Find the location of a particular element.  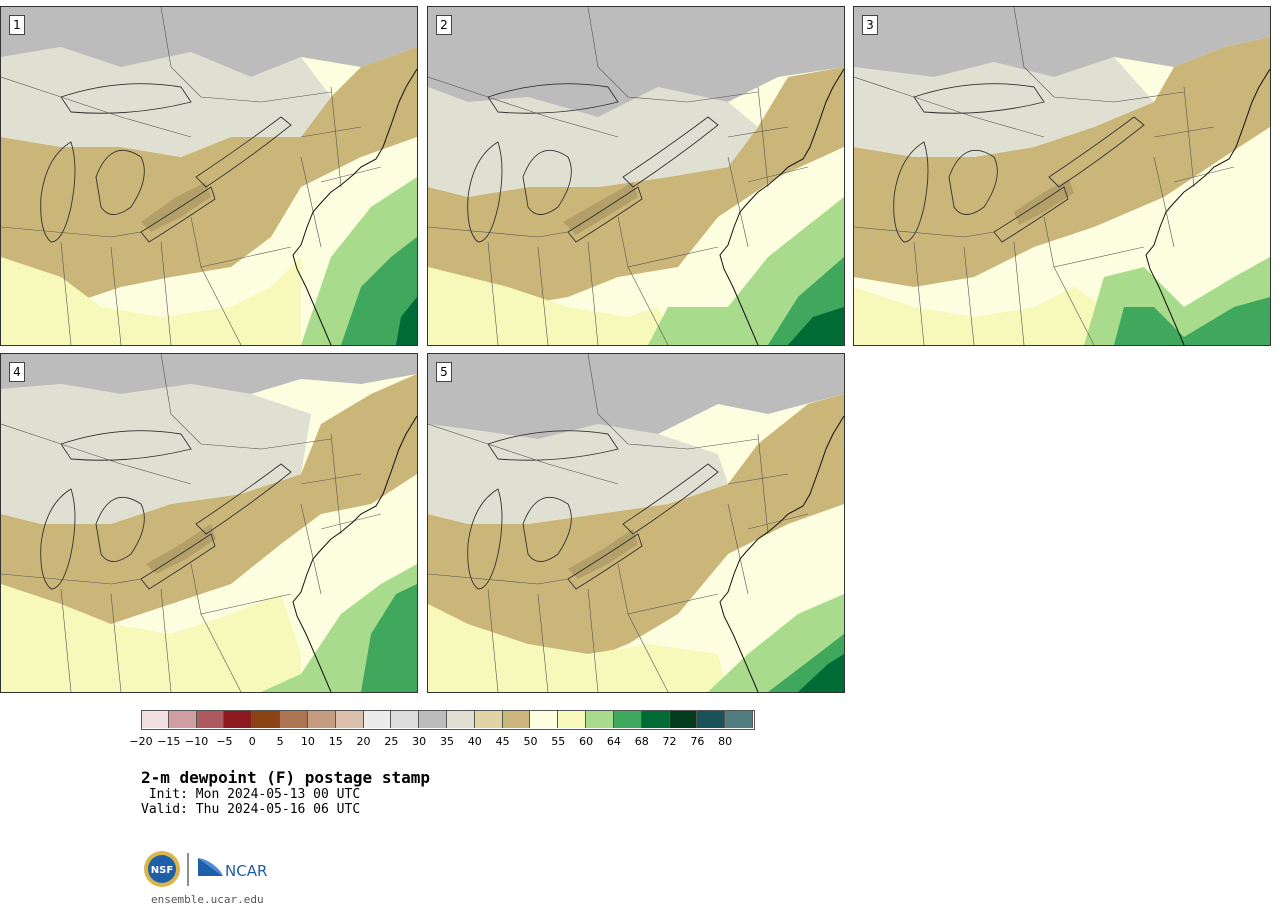

map-panel-4: 4 is located at coordinates (209, 523).